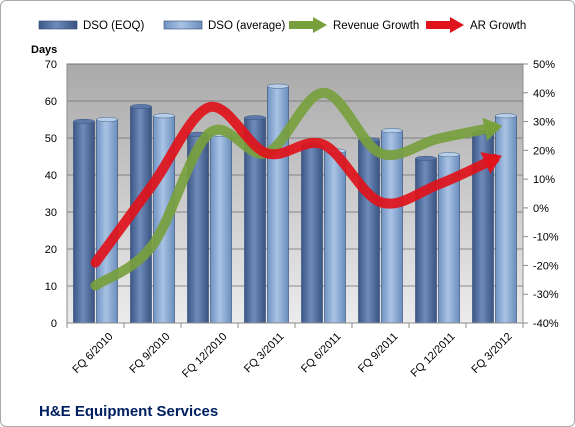 The width and height of the screenshot is (575, 427). I want to click on y2-tick-label: 40%, so click(544, 94).